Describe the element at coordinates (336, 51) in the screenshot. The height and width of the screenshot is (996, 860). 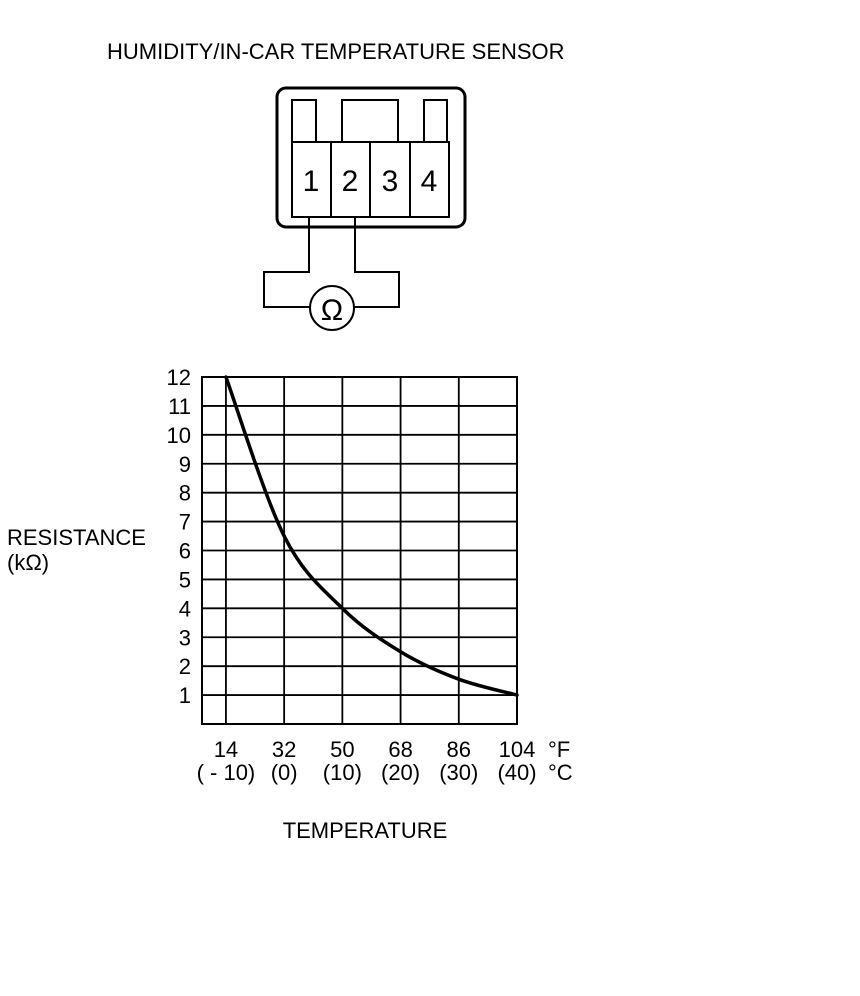
I see `diagram-title: HUMIDITY/IN-CAR TEMPERATURE SENSOR` at that location.